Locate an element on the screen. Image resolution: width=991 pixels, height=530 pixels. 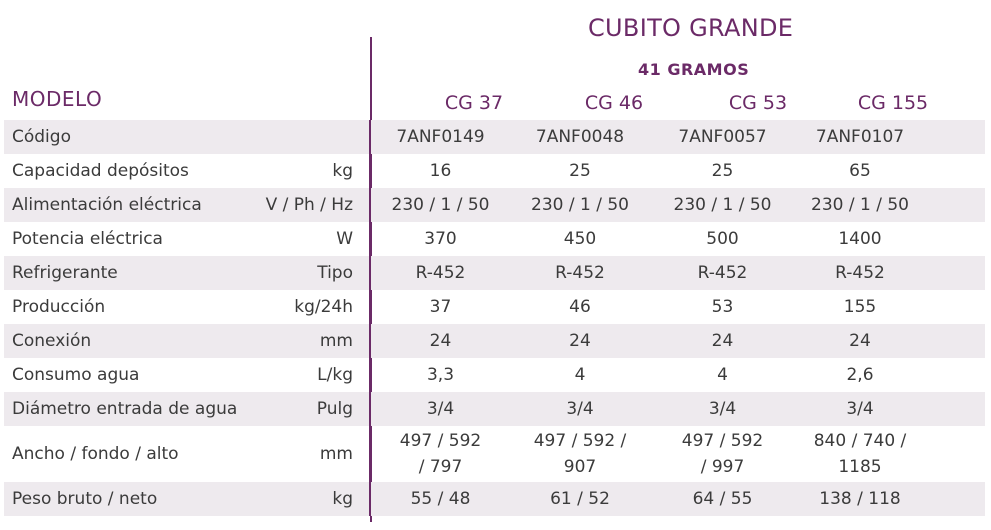
cell-line: 840 / 740 / is located at coordinates (860, 441).